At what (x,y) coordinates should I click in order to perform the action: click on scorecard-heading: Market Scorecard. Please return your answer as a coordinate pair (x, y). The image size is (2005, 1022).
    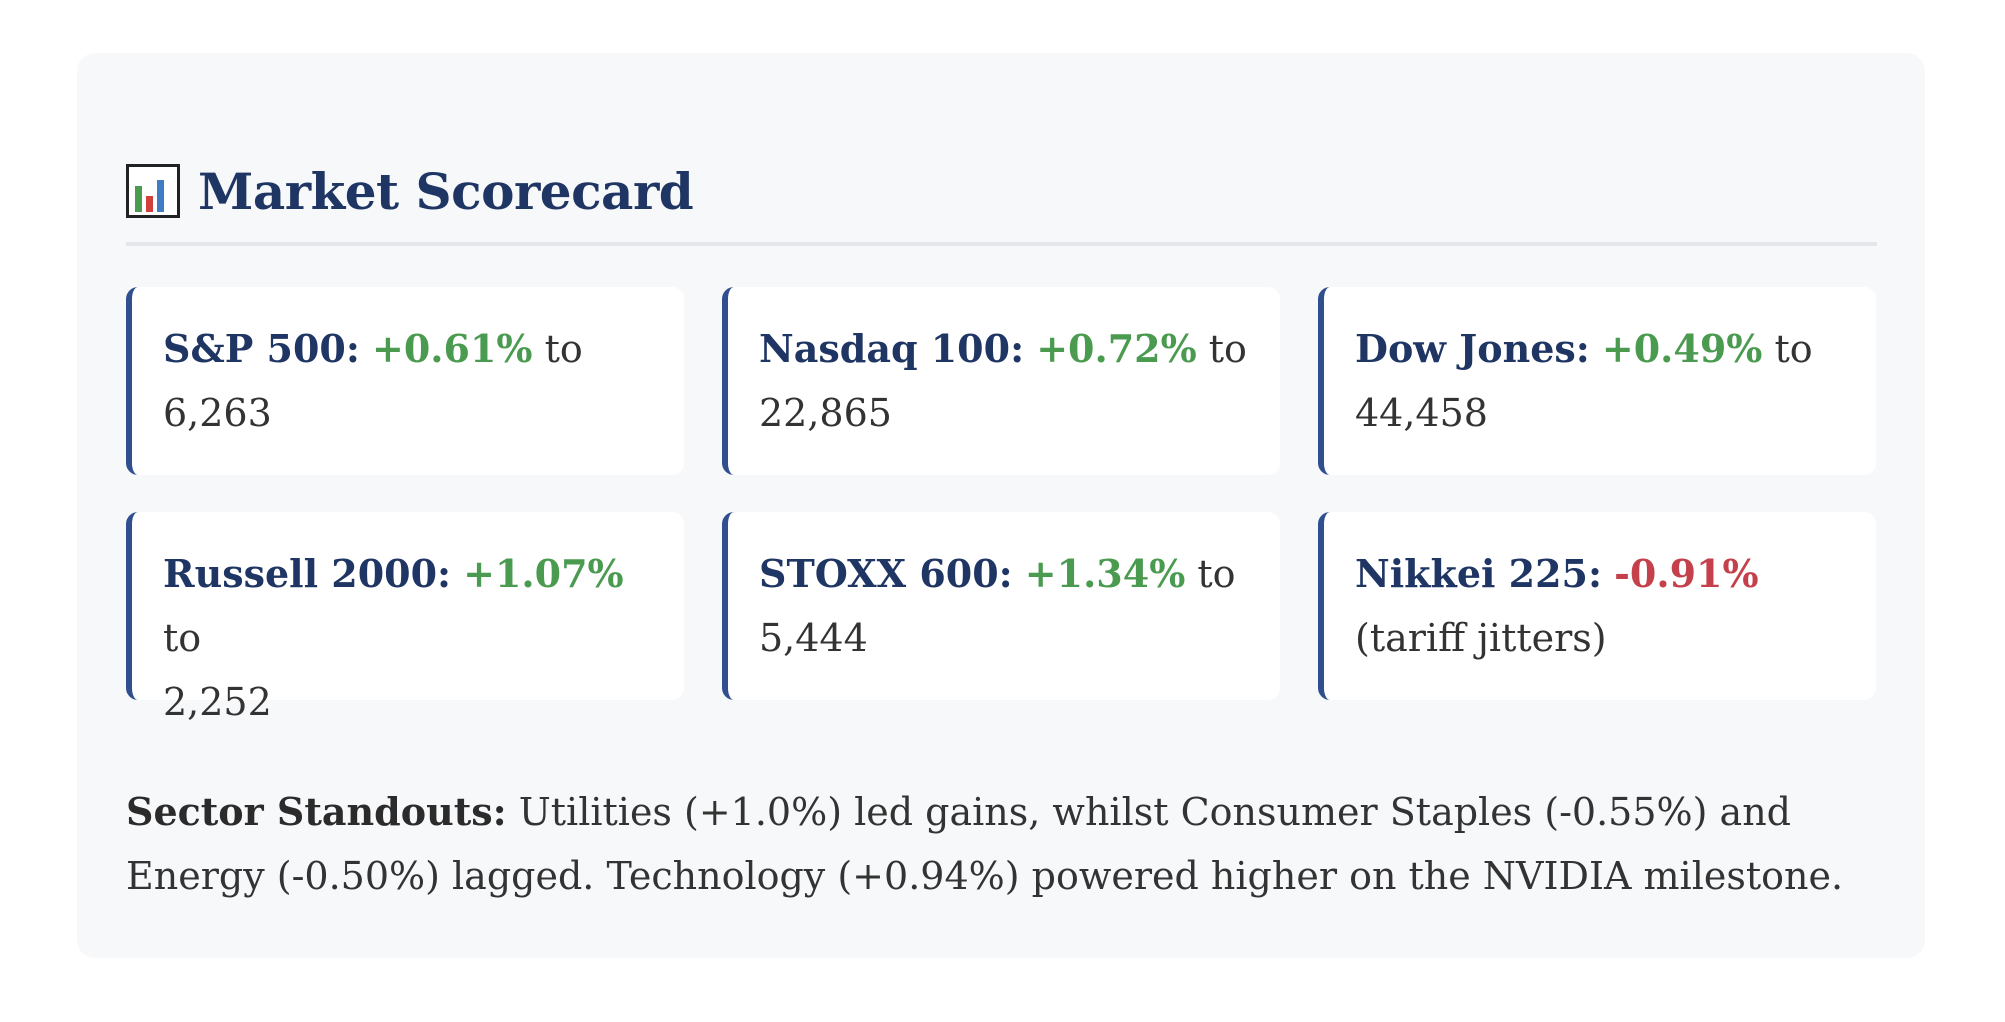
    Looking at the image, I should click on (410, 191).